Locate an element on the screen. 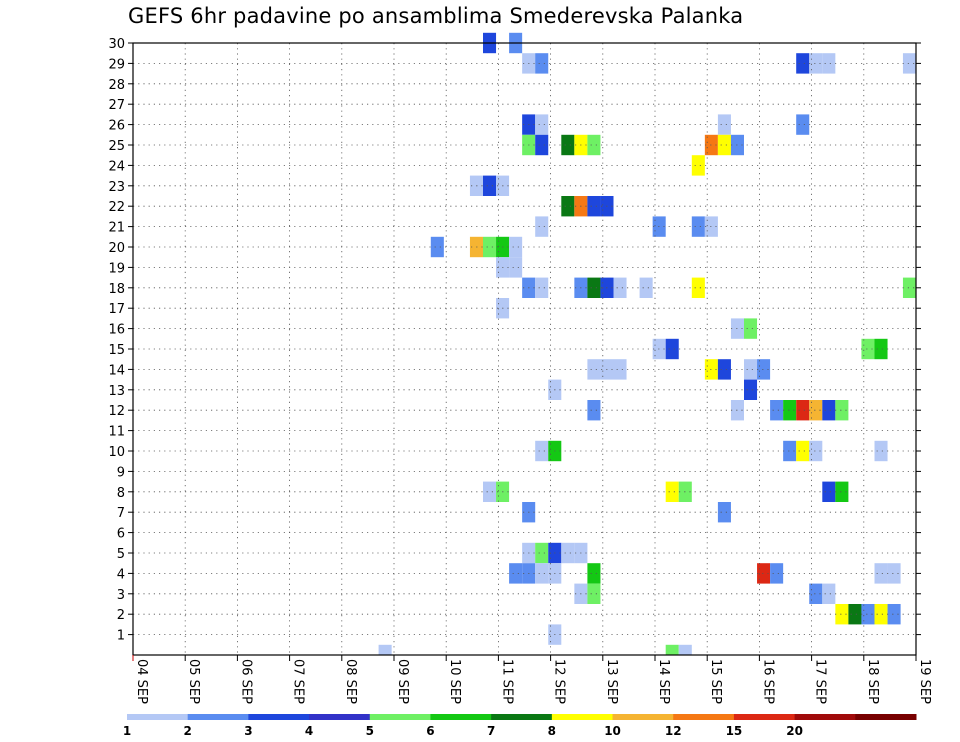 The height and width of the screenshot is (742, 960). y-tick-label: 18 is located at coordinates (116, 289).